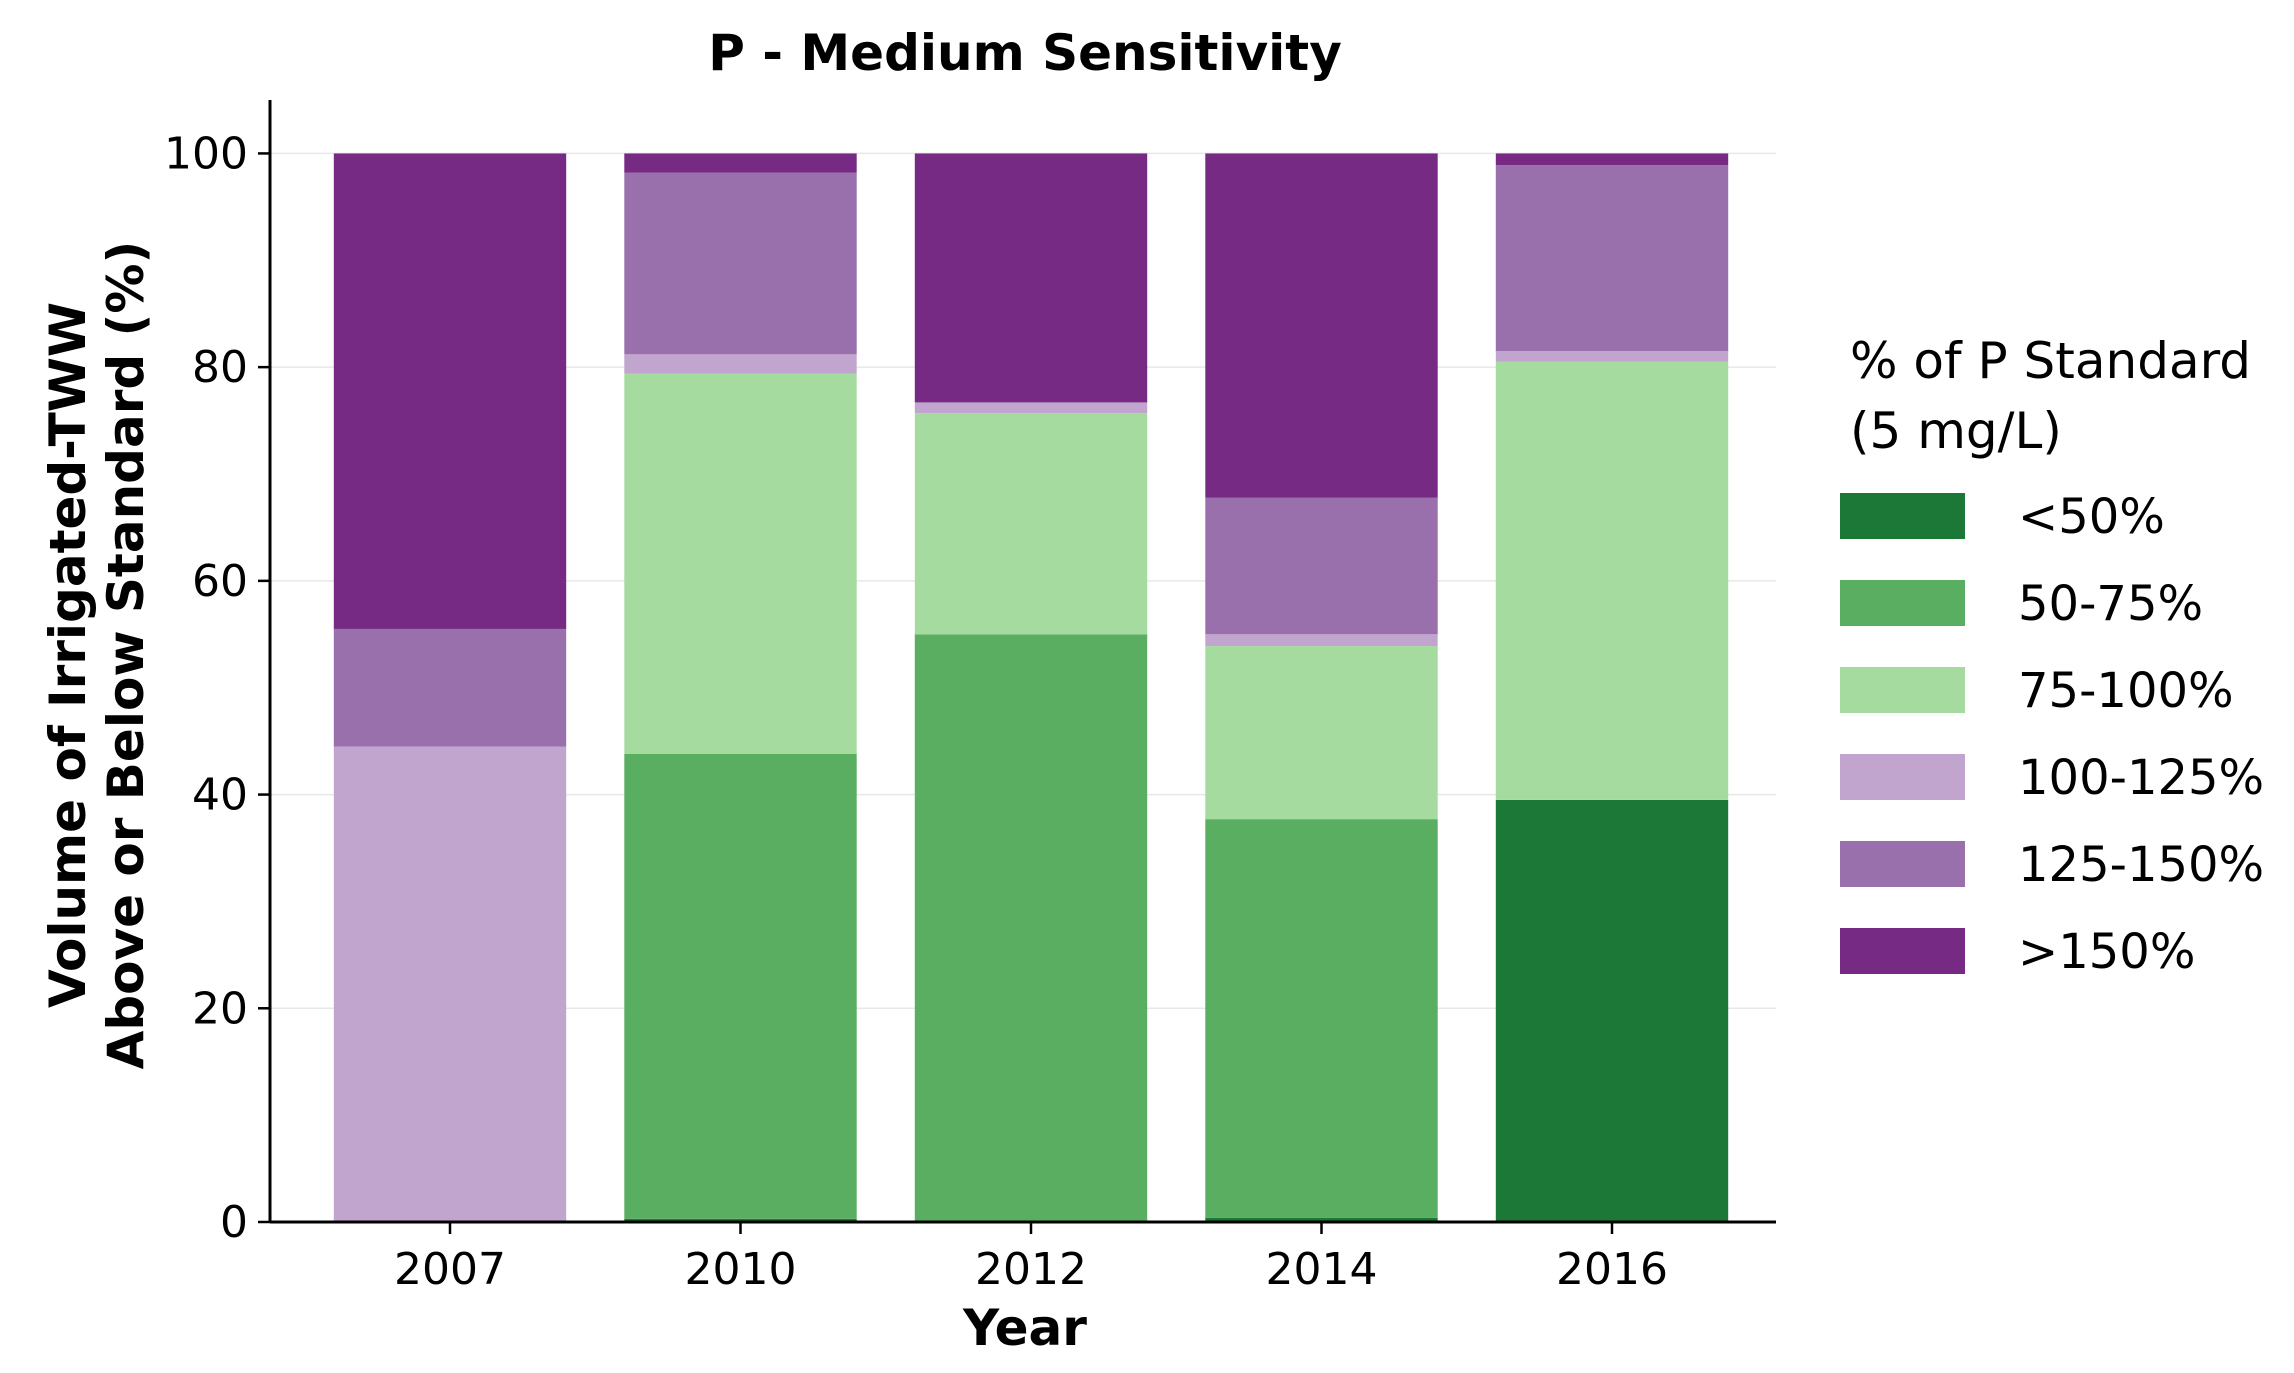  I want to click on legend-items: <50% 50-75% 75-100% 100-125% 125-150% >150%, so click(2052, 734).